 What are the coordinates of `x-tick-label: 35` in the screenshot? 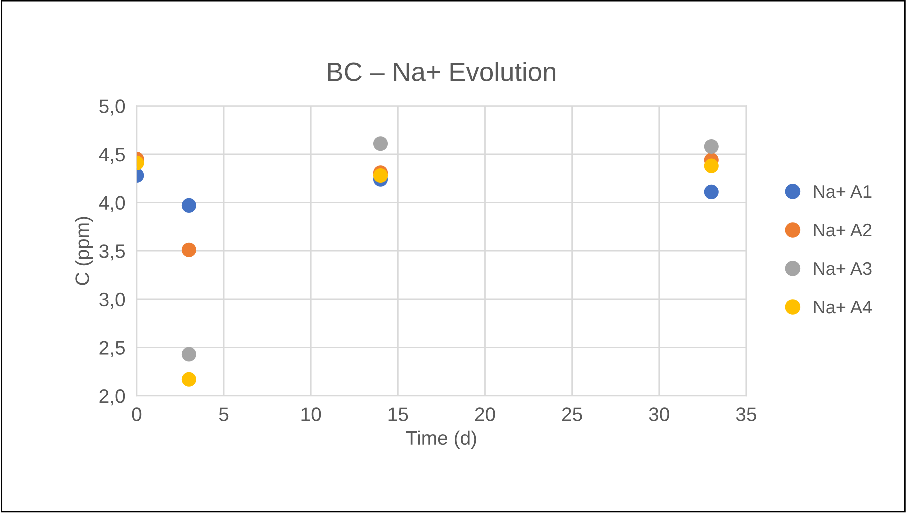 It's located at (746, 415).